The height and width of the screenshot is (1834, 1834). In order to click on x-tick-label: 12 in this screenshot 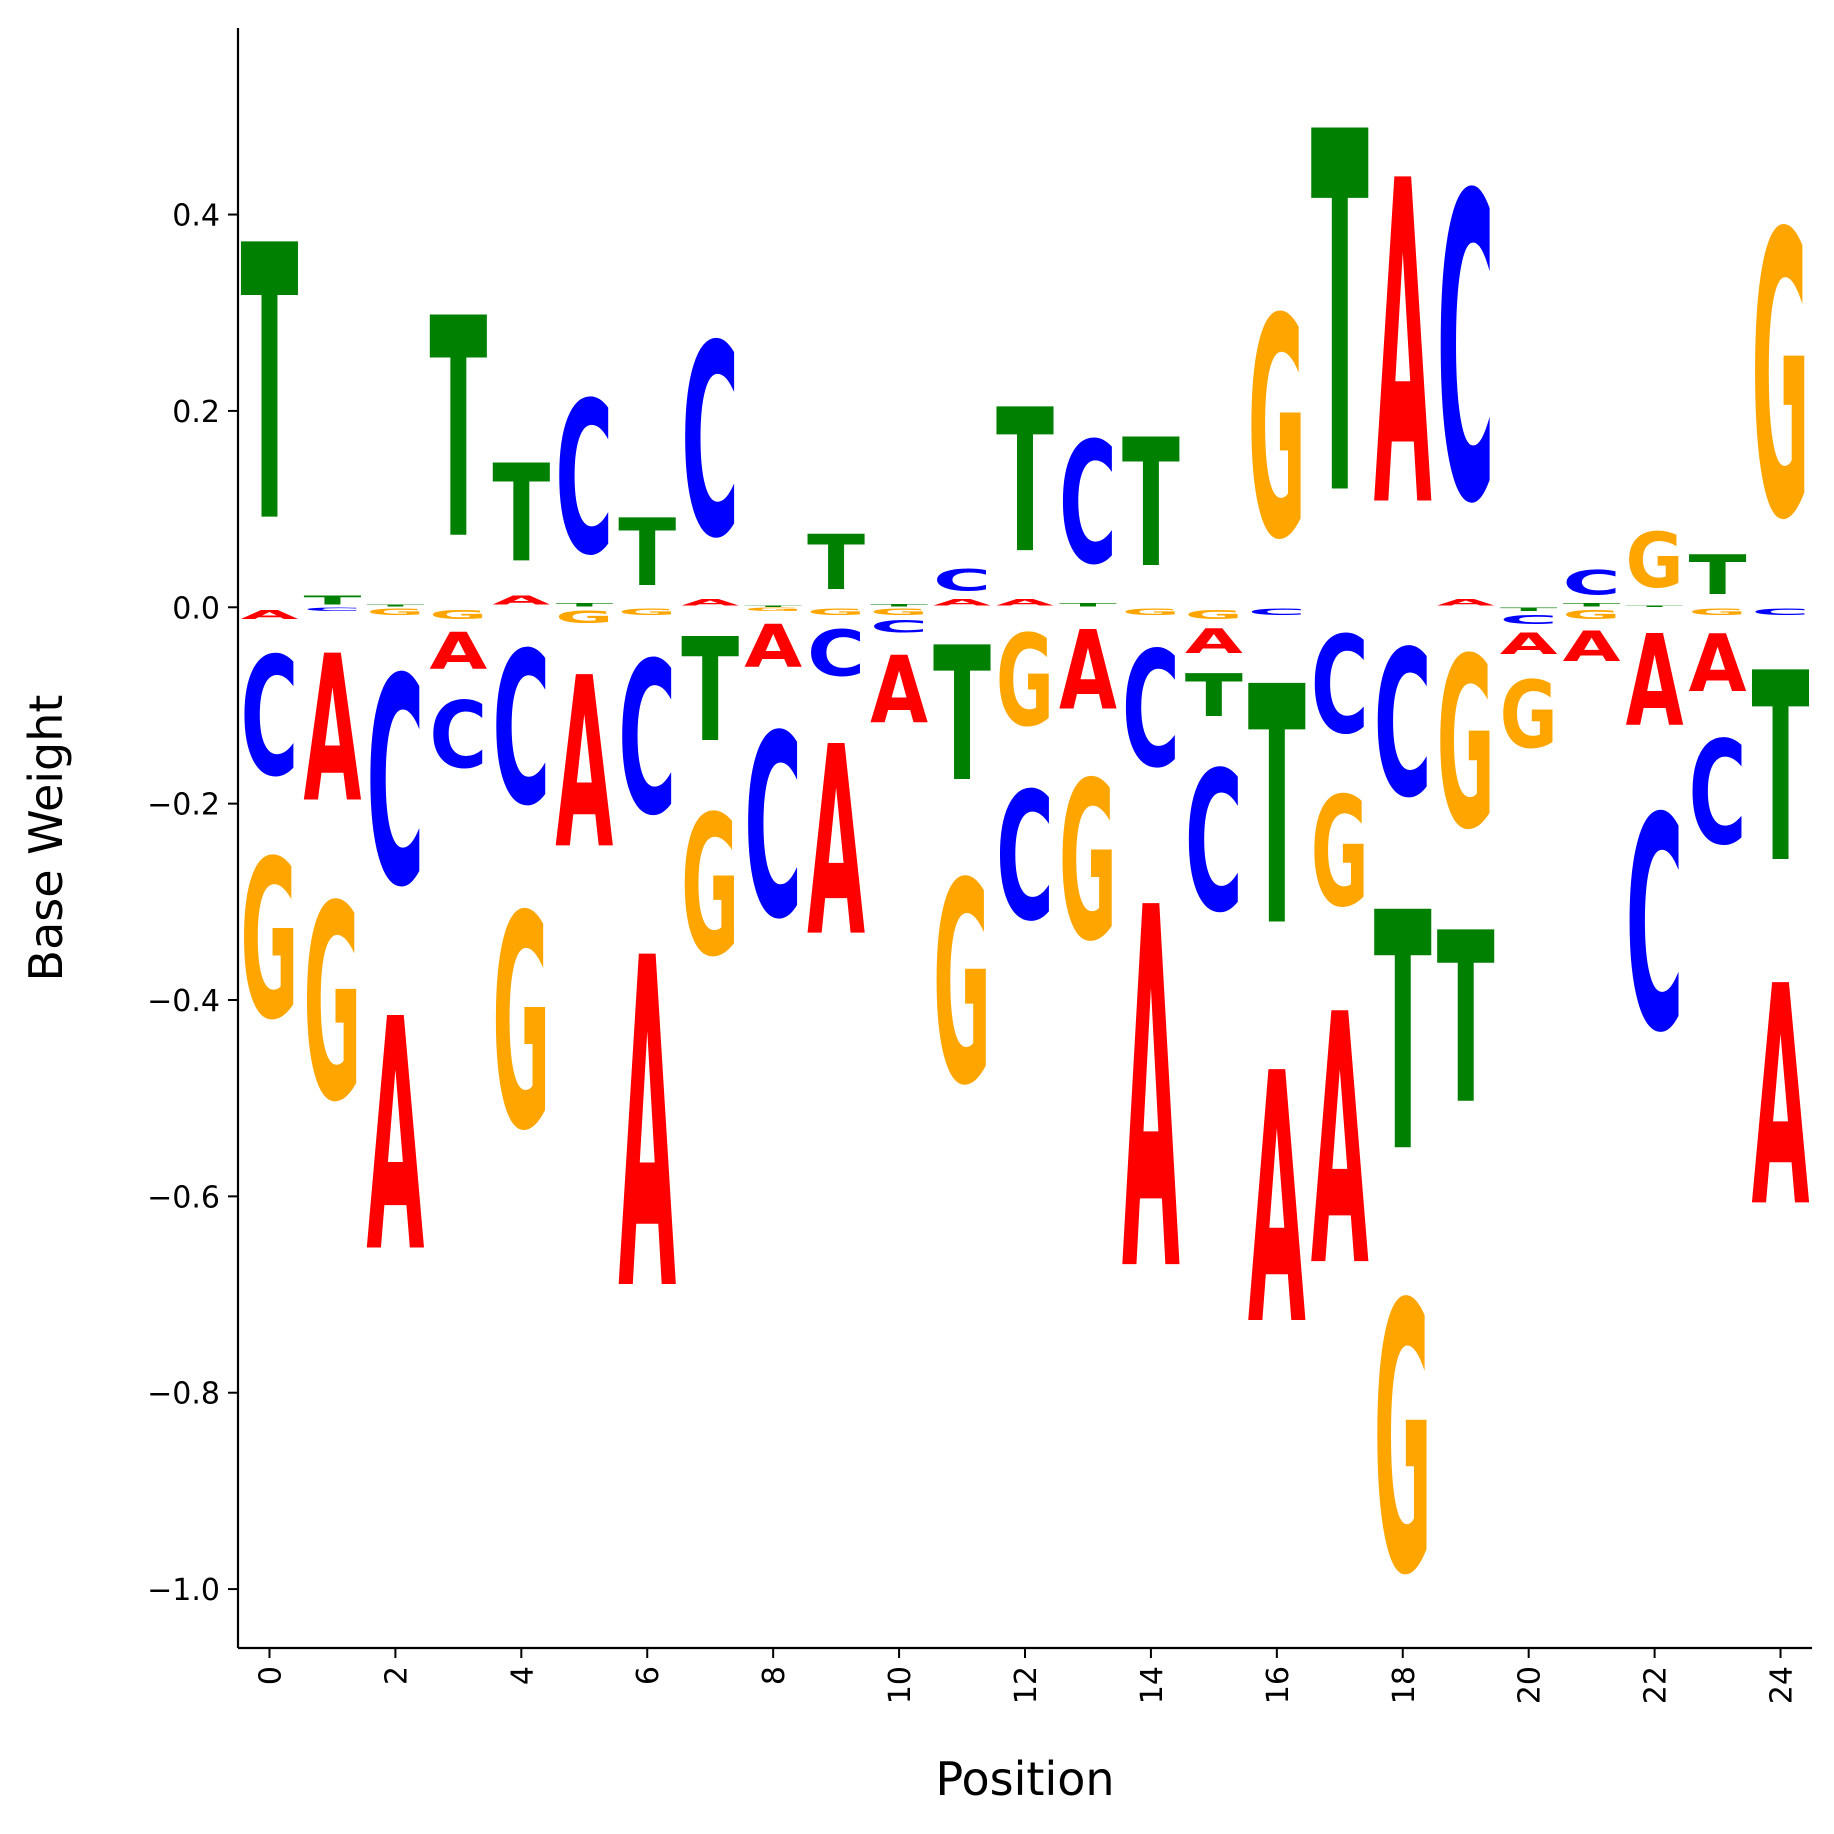, I will do `click(1026, 1685)`.